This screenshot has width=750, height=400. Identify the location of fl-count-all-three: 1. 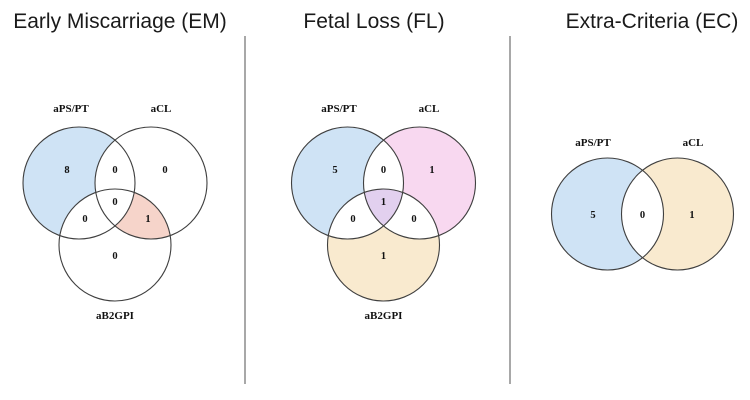
(383, 202).